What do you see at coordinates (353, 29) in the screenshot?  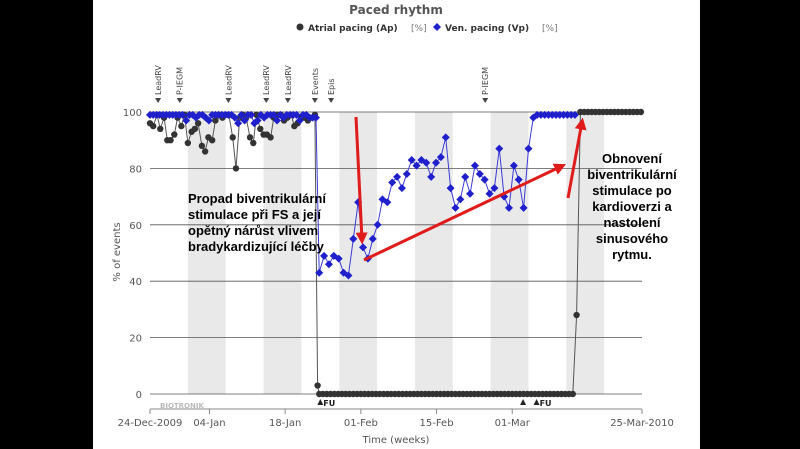 I see `legend-atrial-label: Atrial pacing (Ap)` at bounding box center [353, 29].